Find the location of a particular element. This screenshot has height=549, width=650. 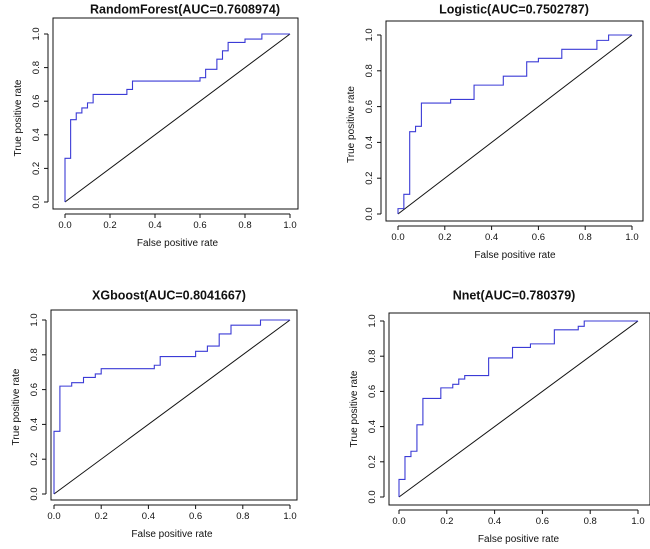

chart-title: RandomForest(AUC=0.7608974) is located at coordinates (185, 9).